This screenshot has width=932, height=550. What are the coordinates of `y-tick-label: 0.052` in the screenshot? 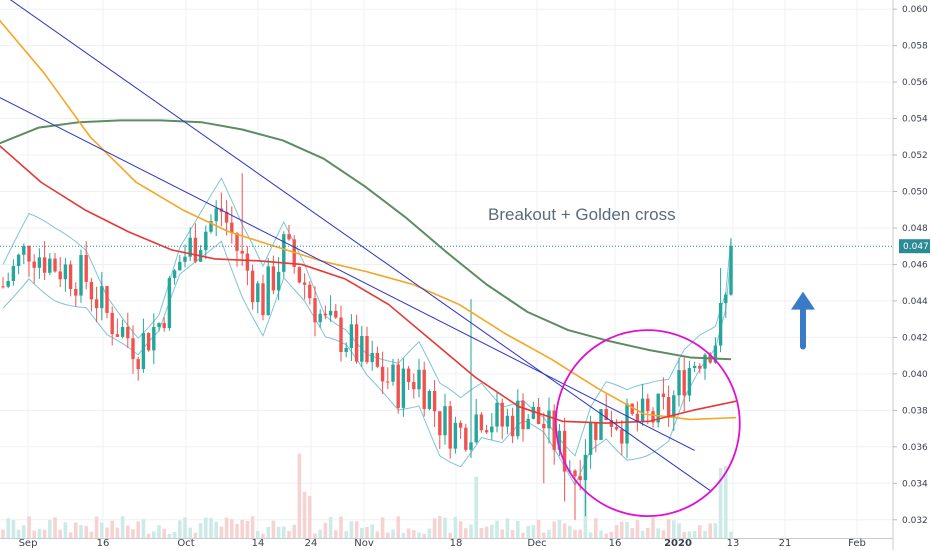 It's located at (915, 156).